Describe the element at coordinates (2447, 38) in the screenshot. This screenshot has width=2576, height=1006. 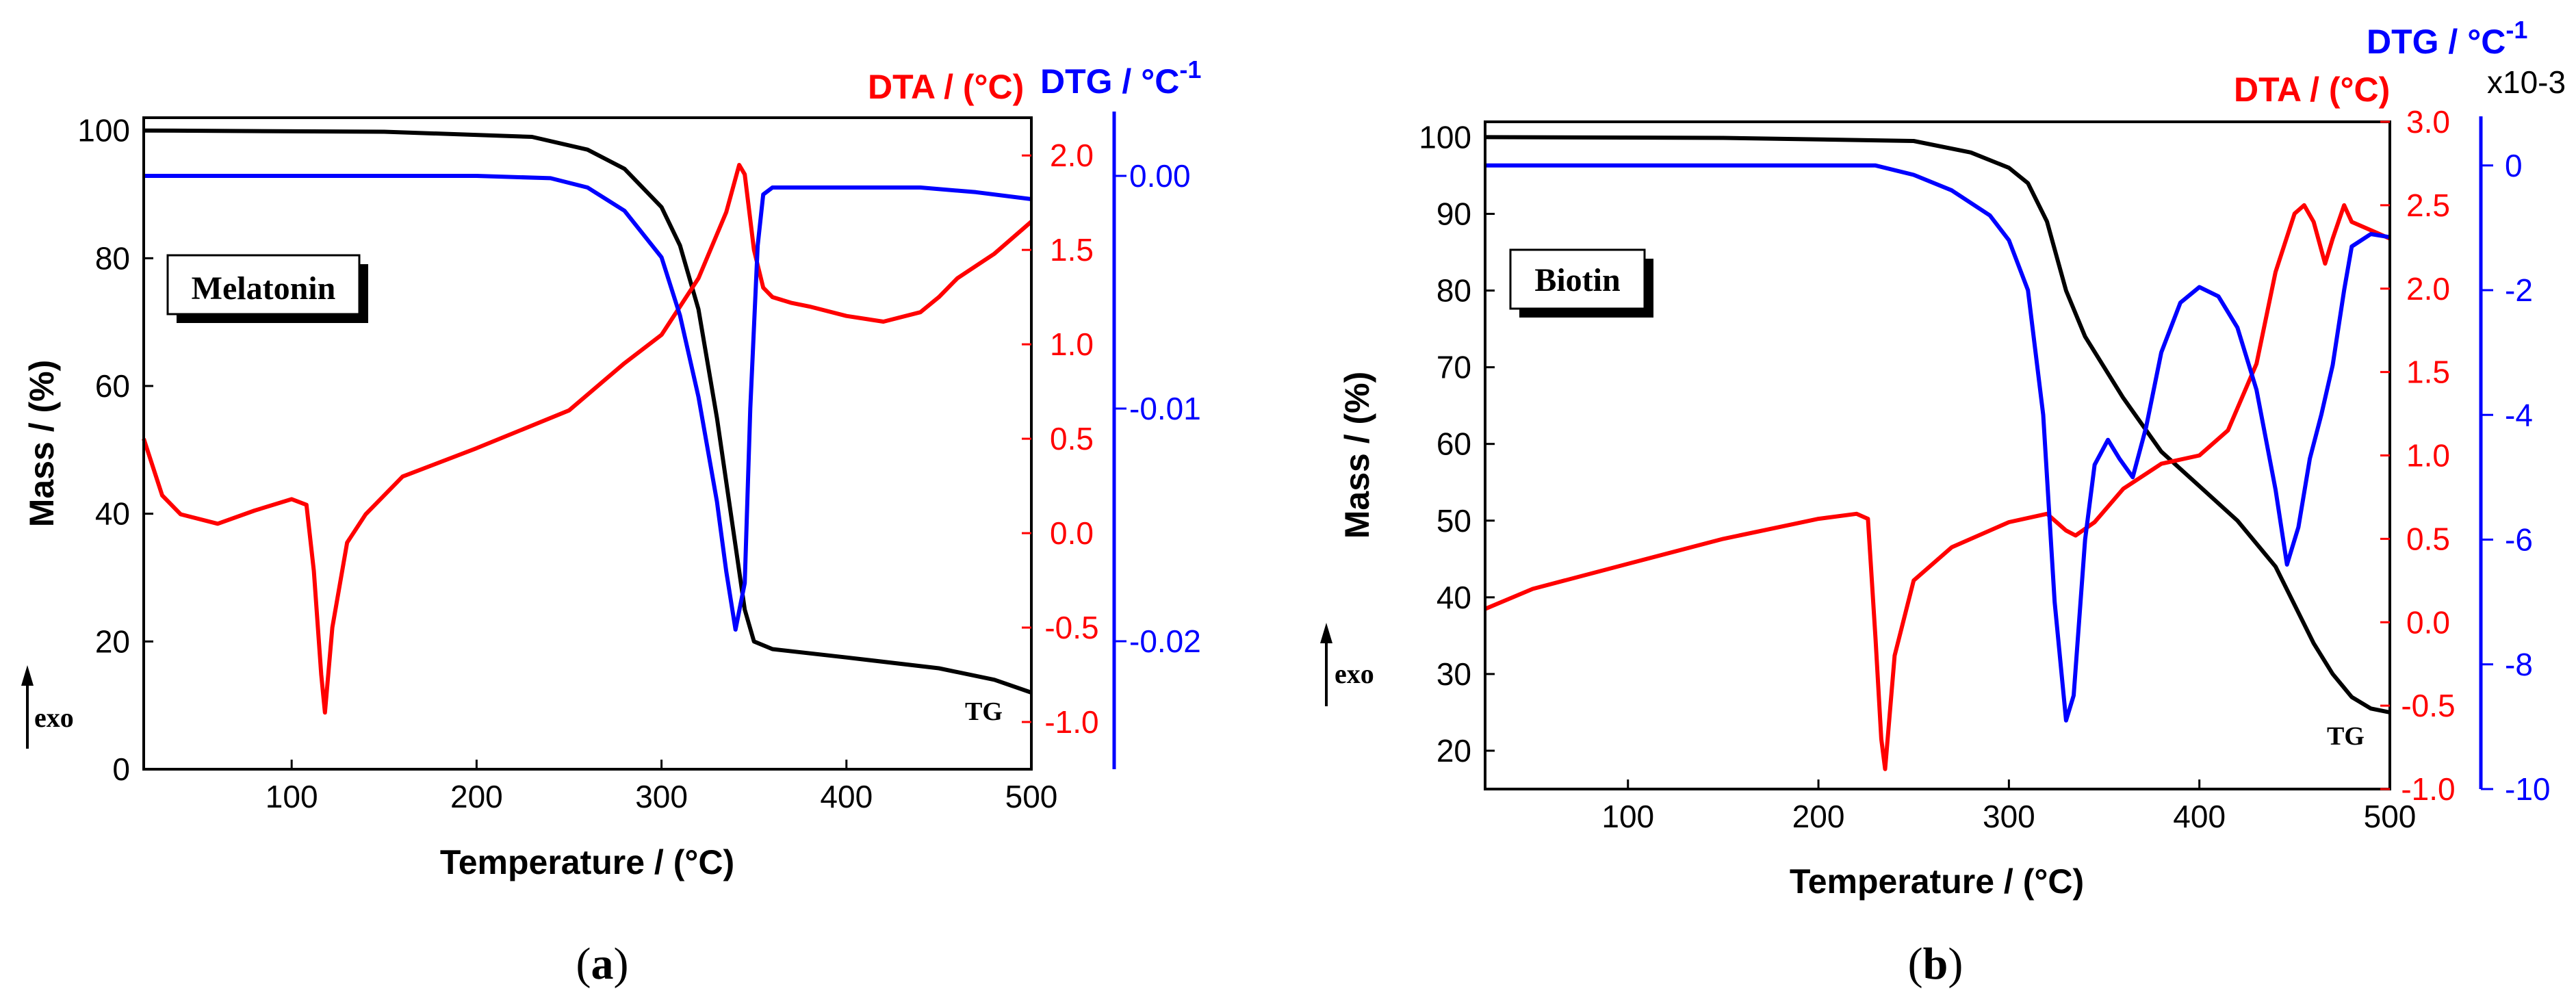
I see `panel-b-dtg-axis-label: DTG / °C-1` at that location.